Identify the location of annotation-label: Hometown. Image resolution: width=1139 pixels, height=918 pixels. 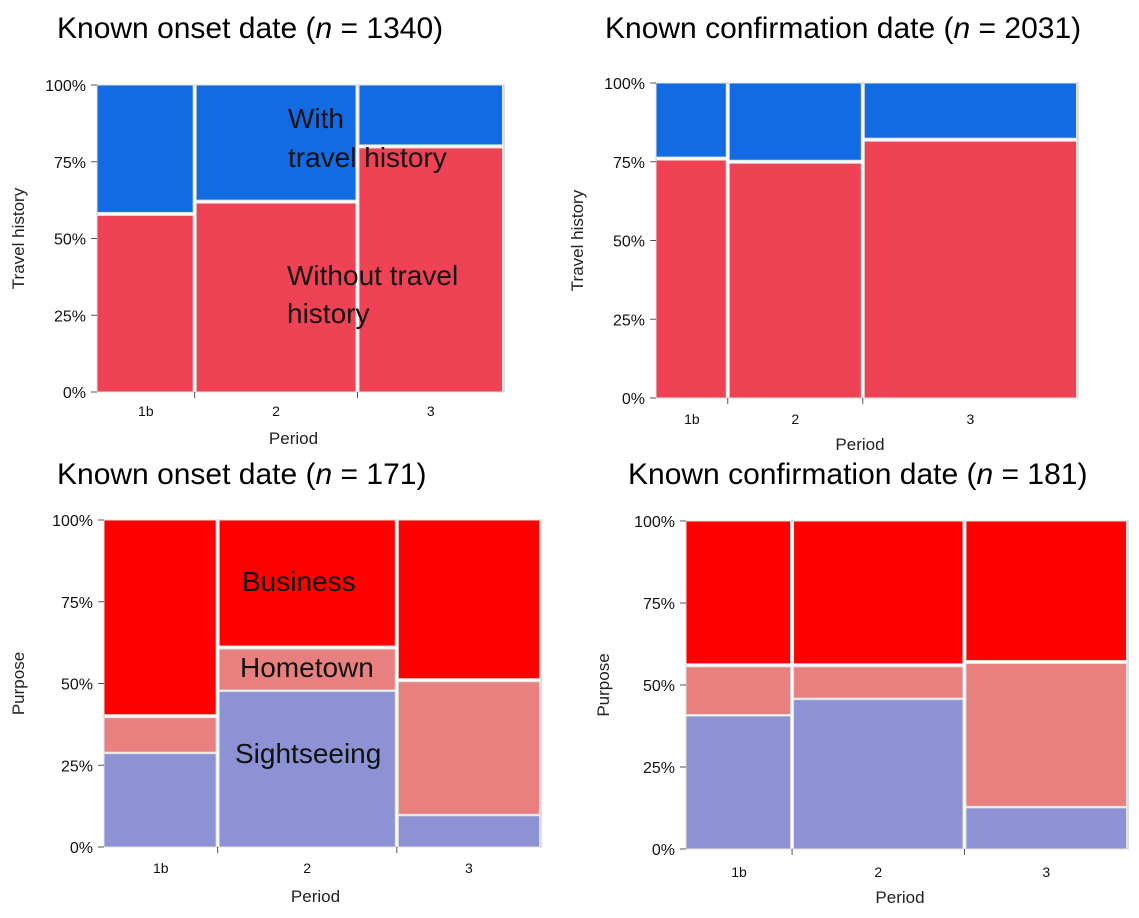
(307, 667).